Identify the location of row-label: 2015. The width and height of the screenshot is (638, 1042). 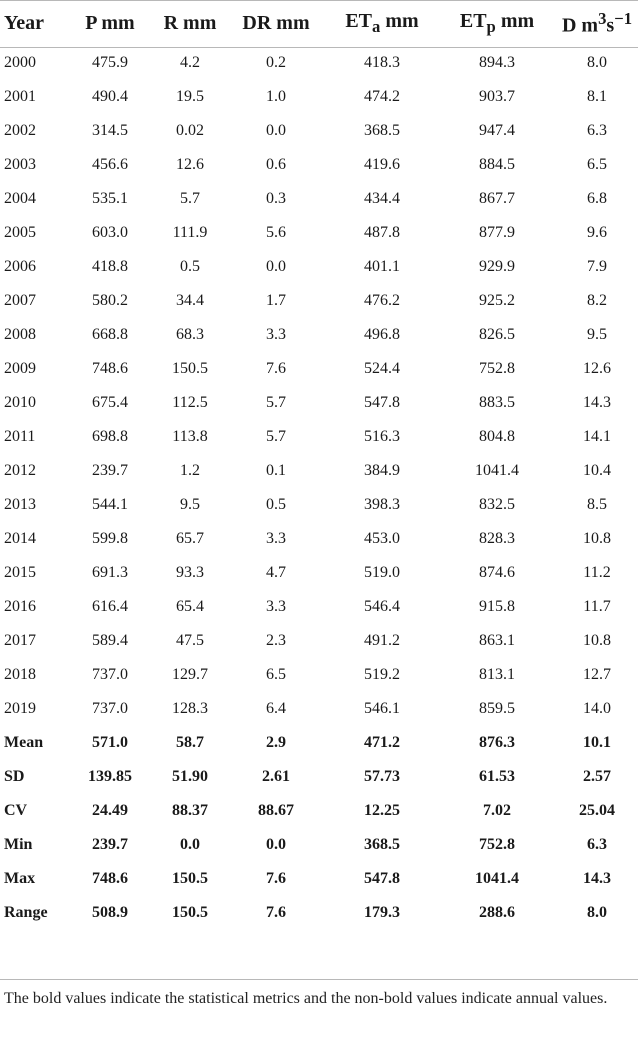
(20, 572).